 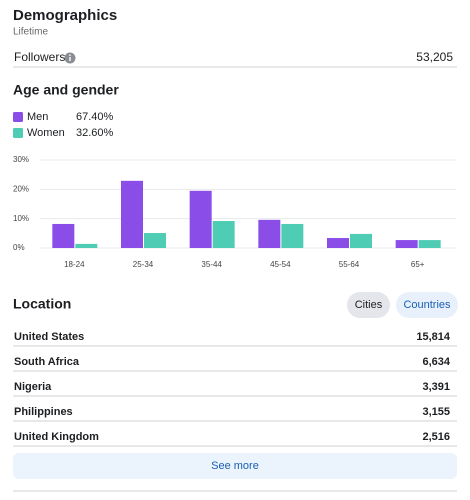 I want to click on x-tick-label: 45-54, so click(x=280, y=264).